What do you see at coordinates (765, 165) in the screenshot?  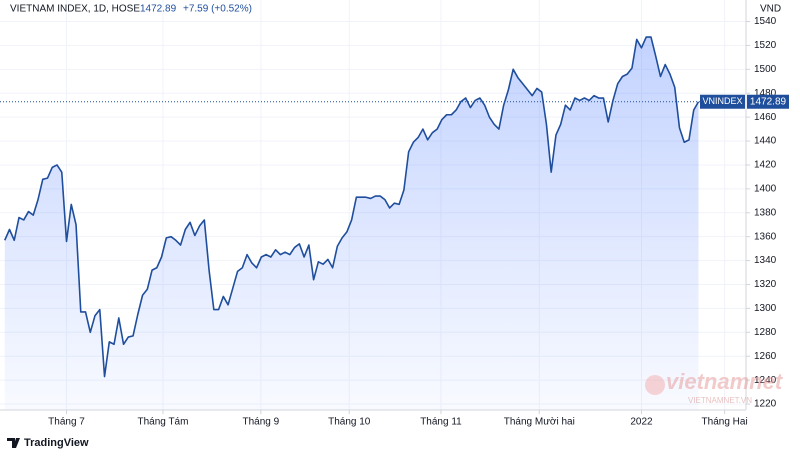 I see `y-tick-label: 1420` at bounding box center [765, 165].